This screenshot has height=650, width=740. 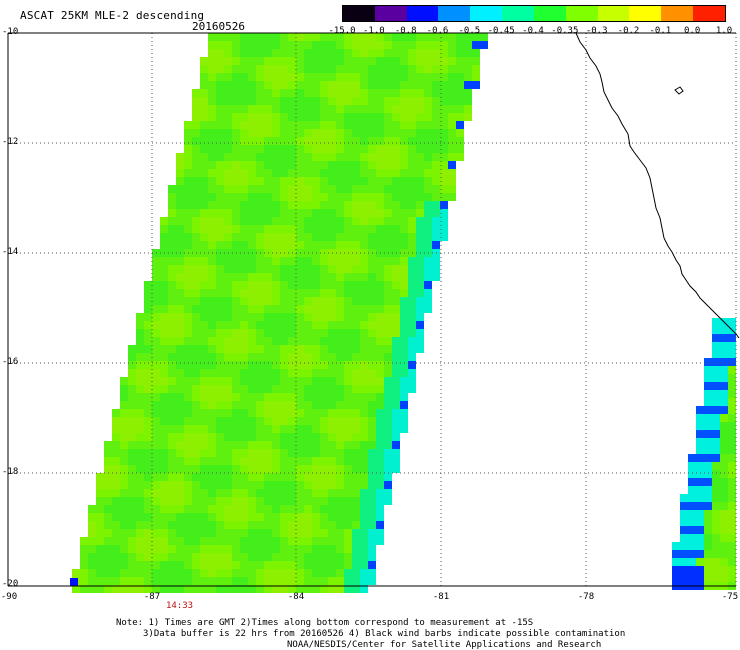 I want to click on colorbar, so click(x=534, y=13).